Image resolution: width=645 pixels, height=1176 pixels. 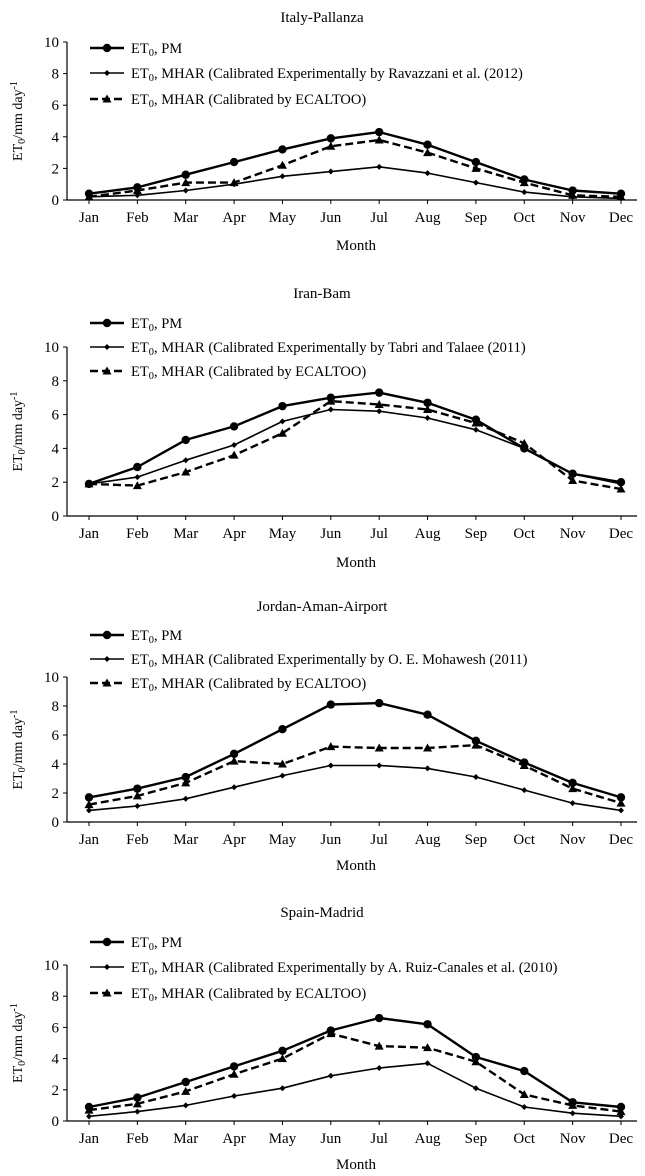 I want to click on legend-label-rest: , PM, so click(x=168, y=324).